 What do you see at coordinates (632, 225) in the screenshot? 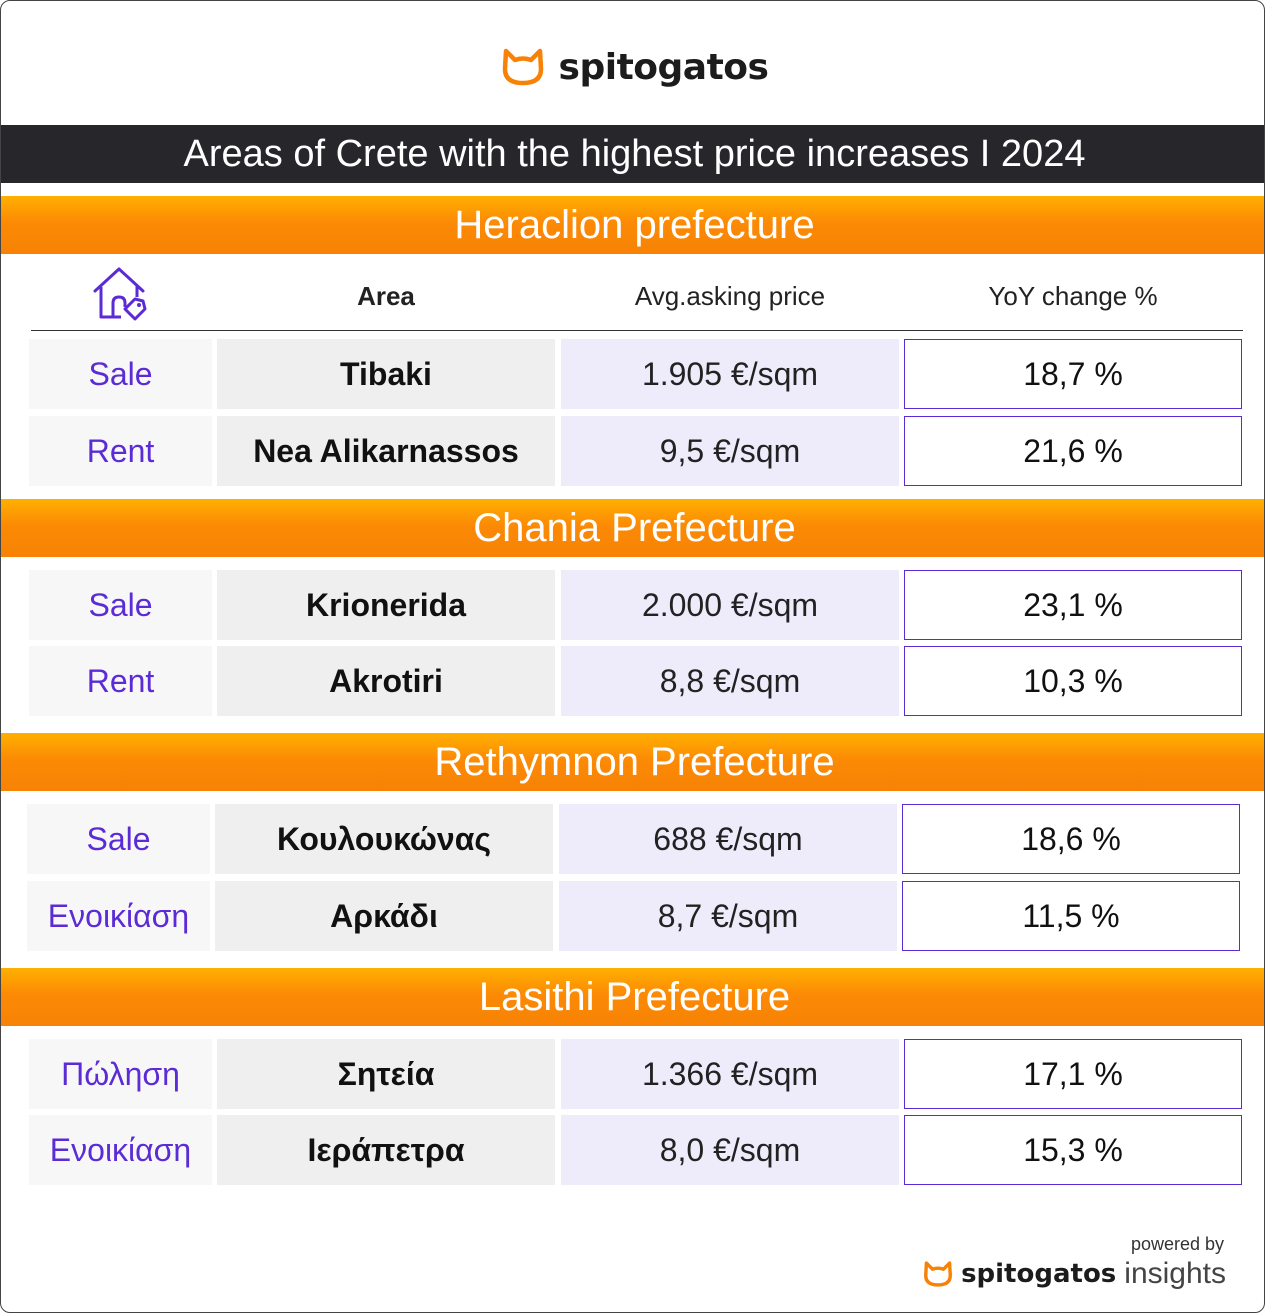
I see `prefecture-header-heraclion: Heraclion prefecture` at bounding box center [632, 225].